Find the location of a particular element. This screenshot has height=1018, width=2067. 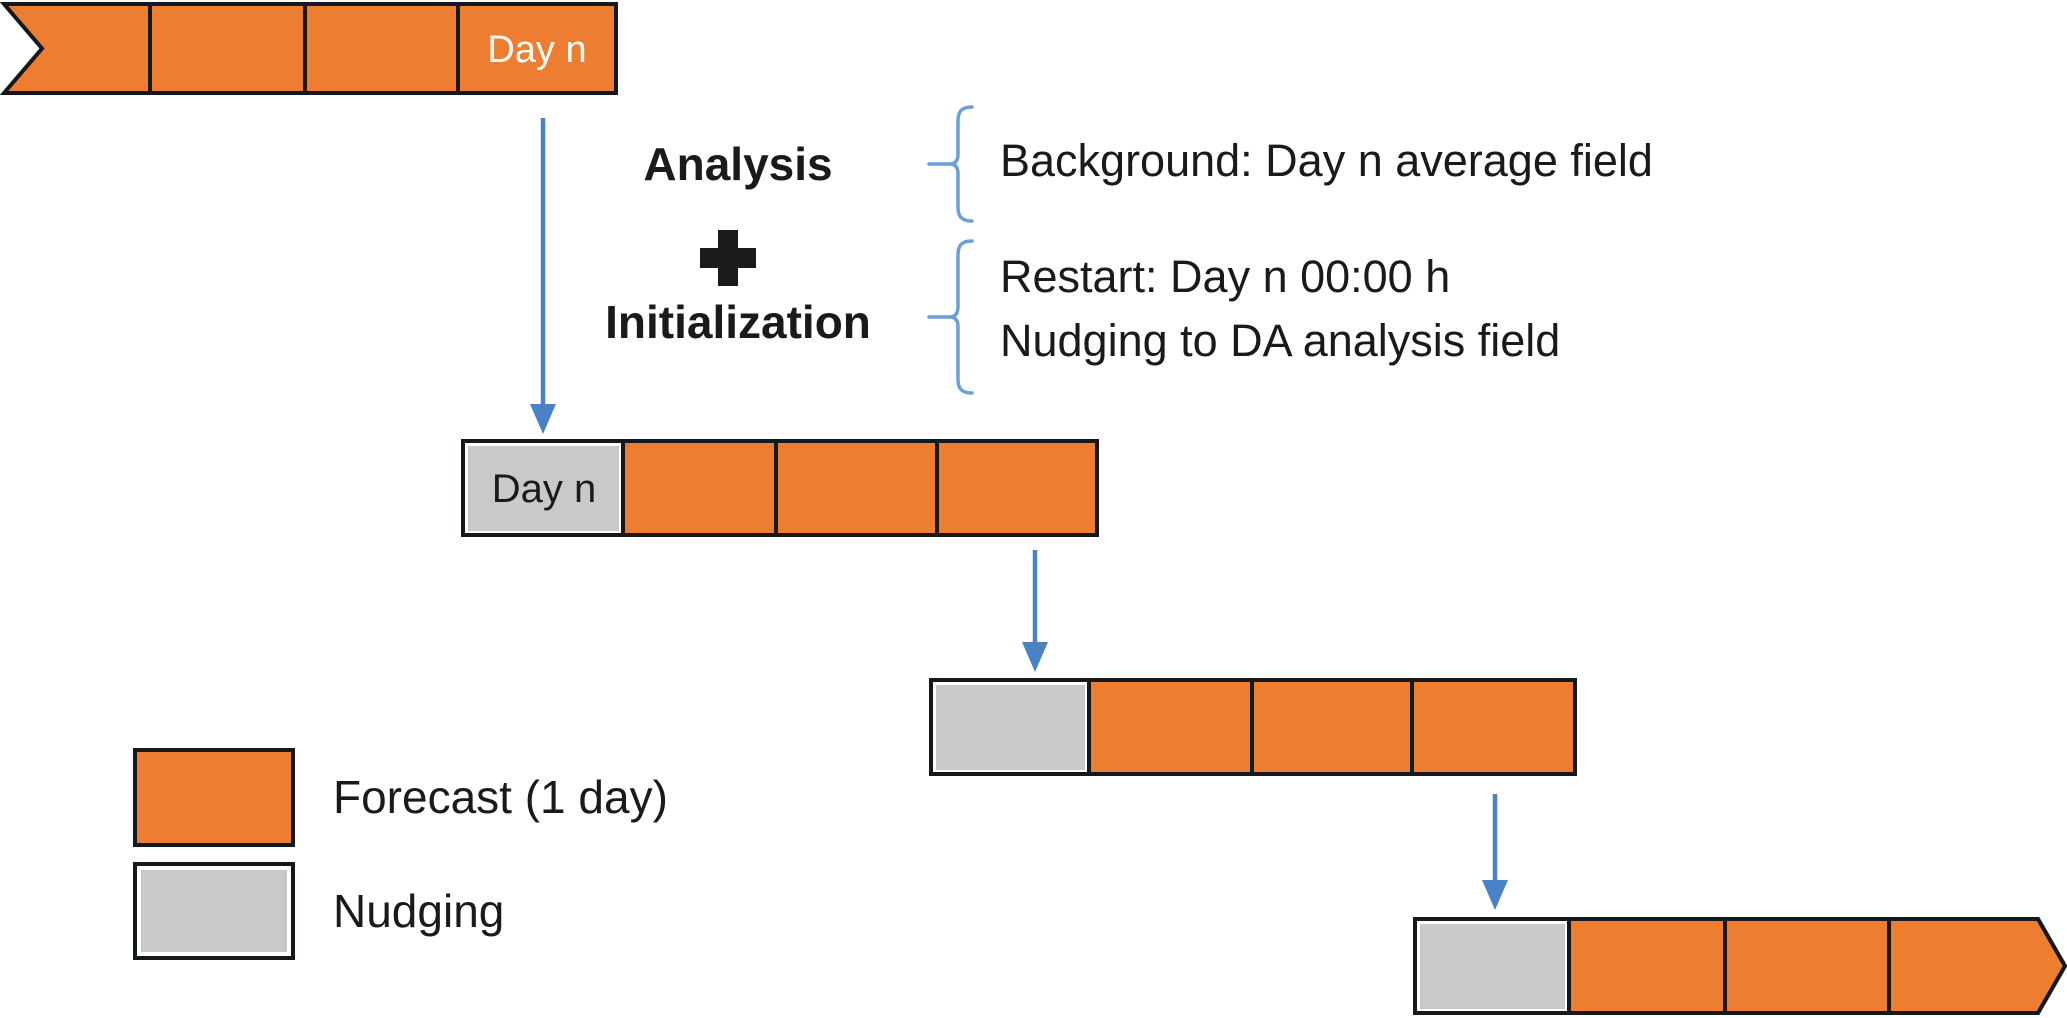

bar-day-n2-cycle is located at coordinates (1740, 966).